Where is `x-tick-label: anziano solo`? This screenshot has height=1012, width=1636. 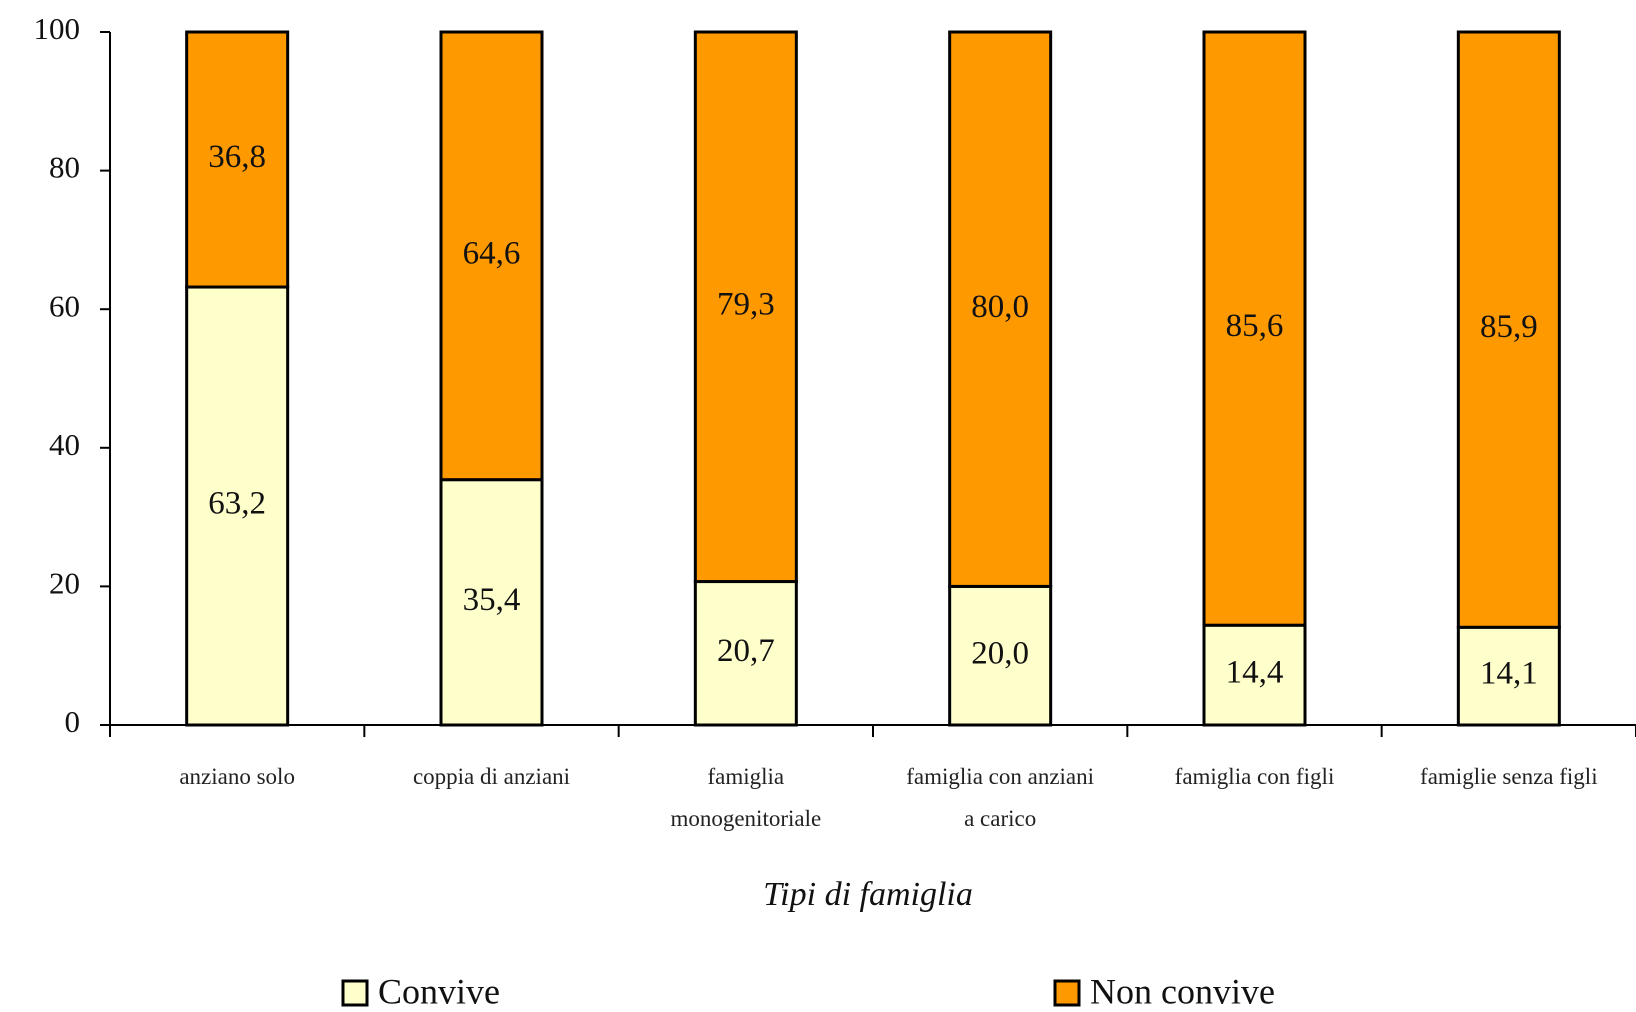 x-tick-label: anziano solo is located at coordinates (237, 776).